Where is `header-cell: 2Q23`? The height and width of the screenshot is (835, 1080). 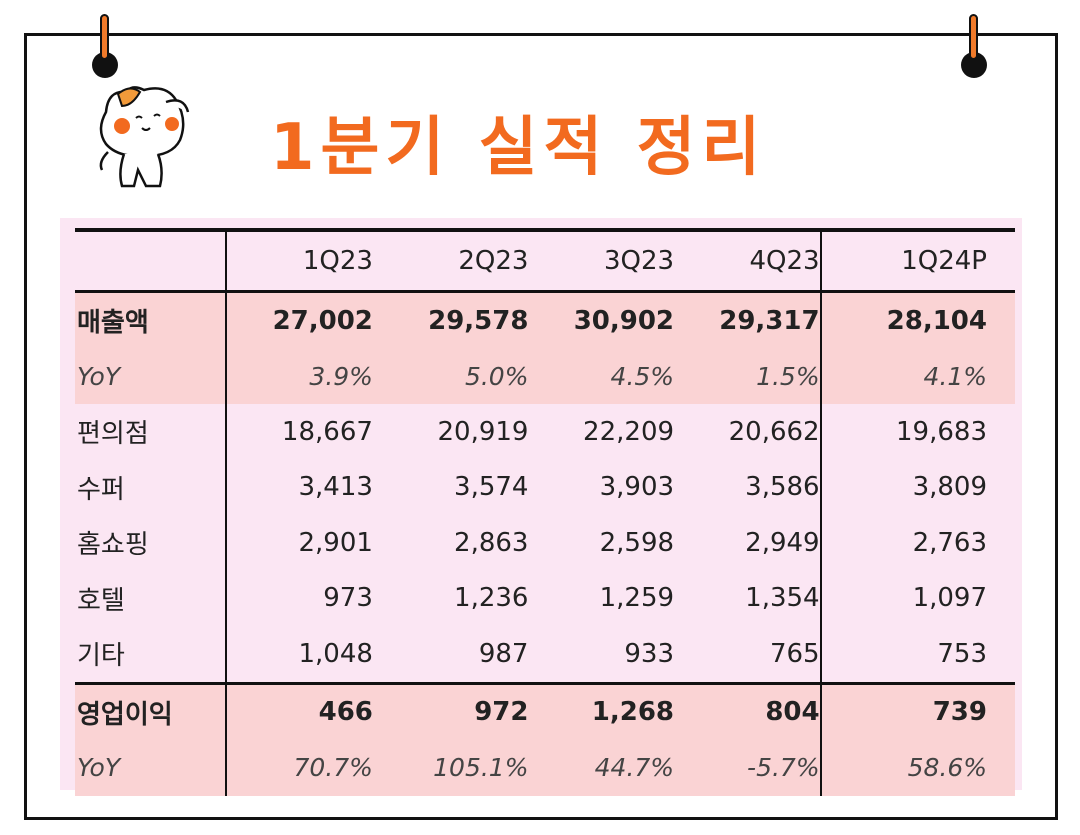 header-cell: 2Q23 is located at coordinates (455, 260).